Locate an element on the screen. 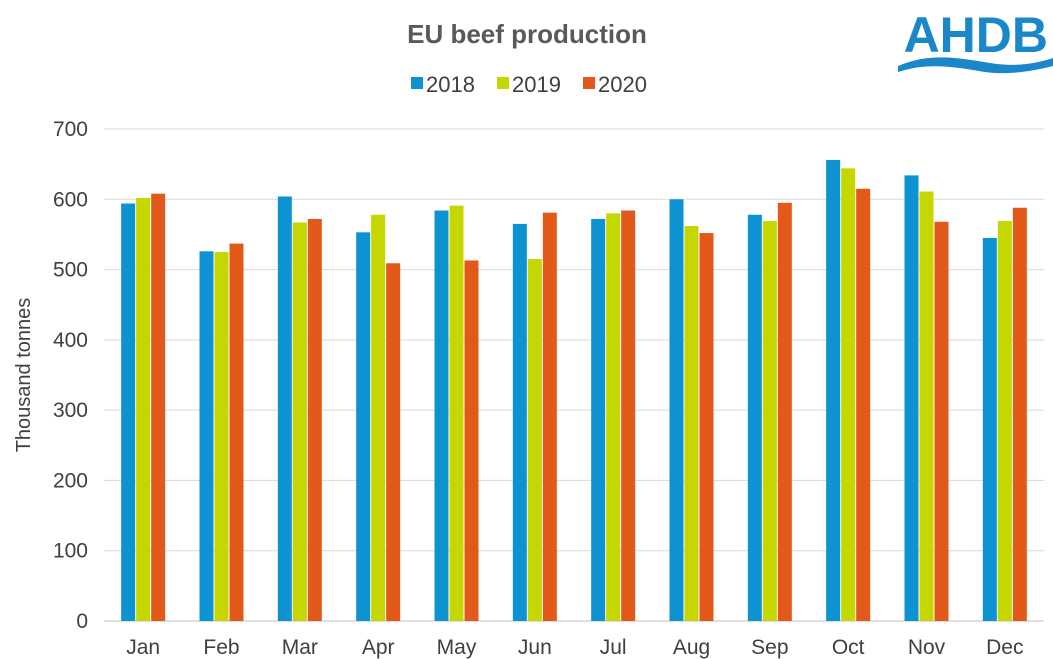 The image size is (1053, 659). bar-2020-sep is located at coordinates (784, 412).